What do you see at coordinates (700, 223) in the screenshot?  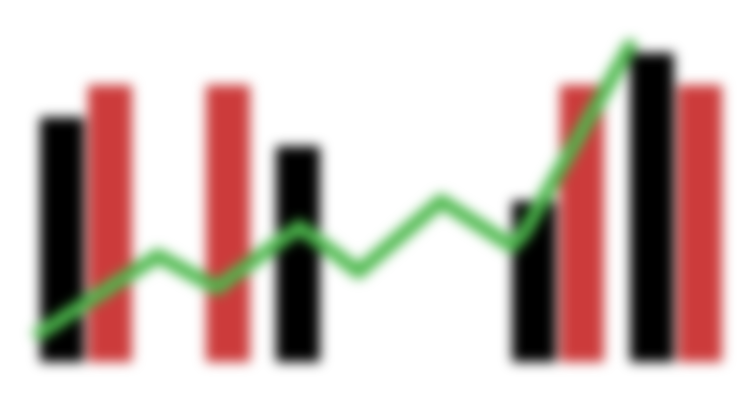 I see `bar-series2-group6` at bounding box center [700, 223].